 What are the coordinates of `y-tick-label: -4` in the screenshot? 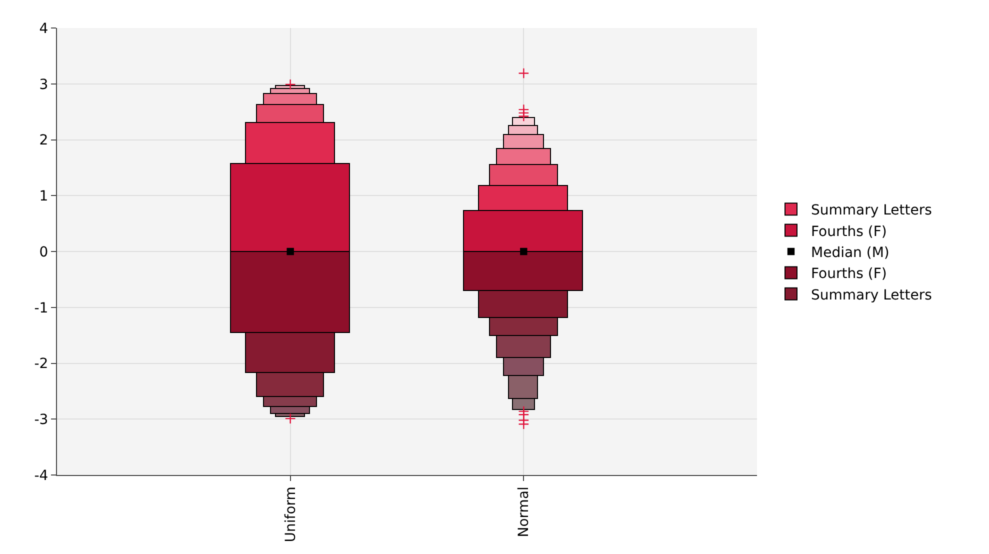 It's located at (41, 476).